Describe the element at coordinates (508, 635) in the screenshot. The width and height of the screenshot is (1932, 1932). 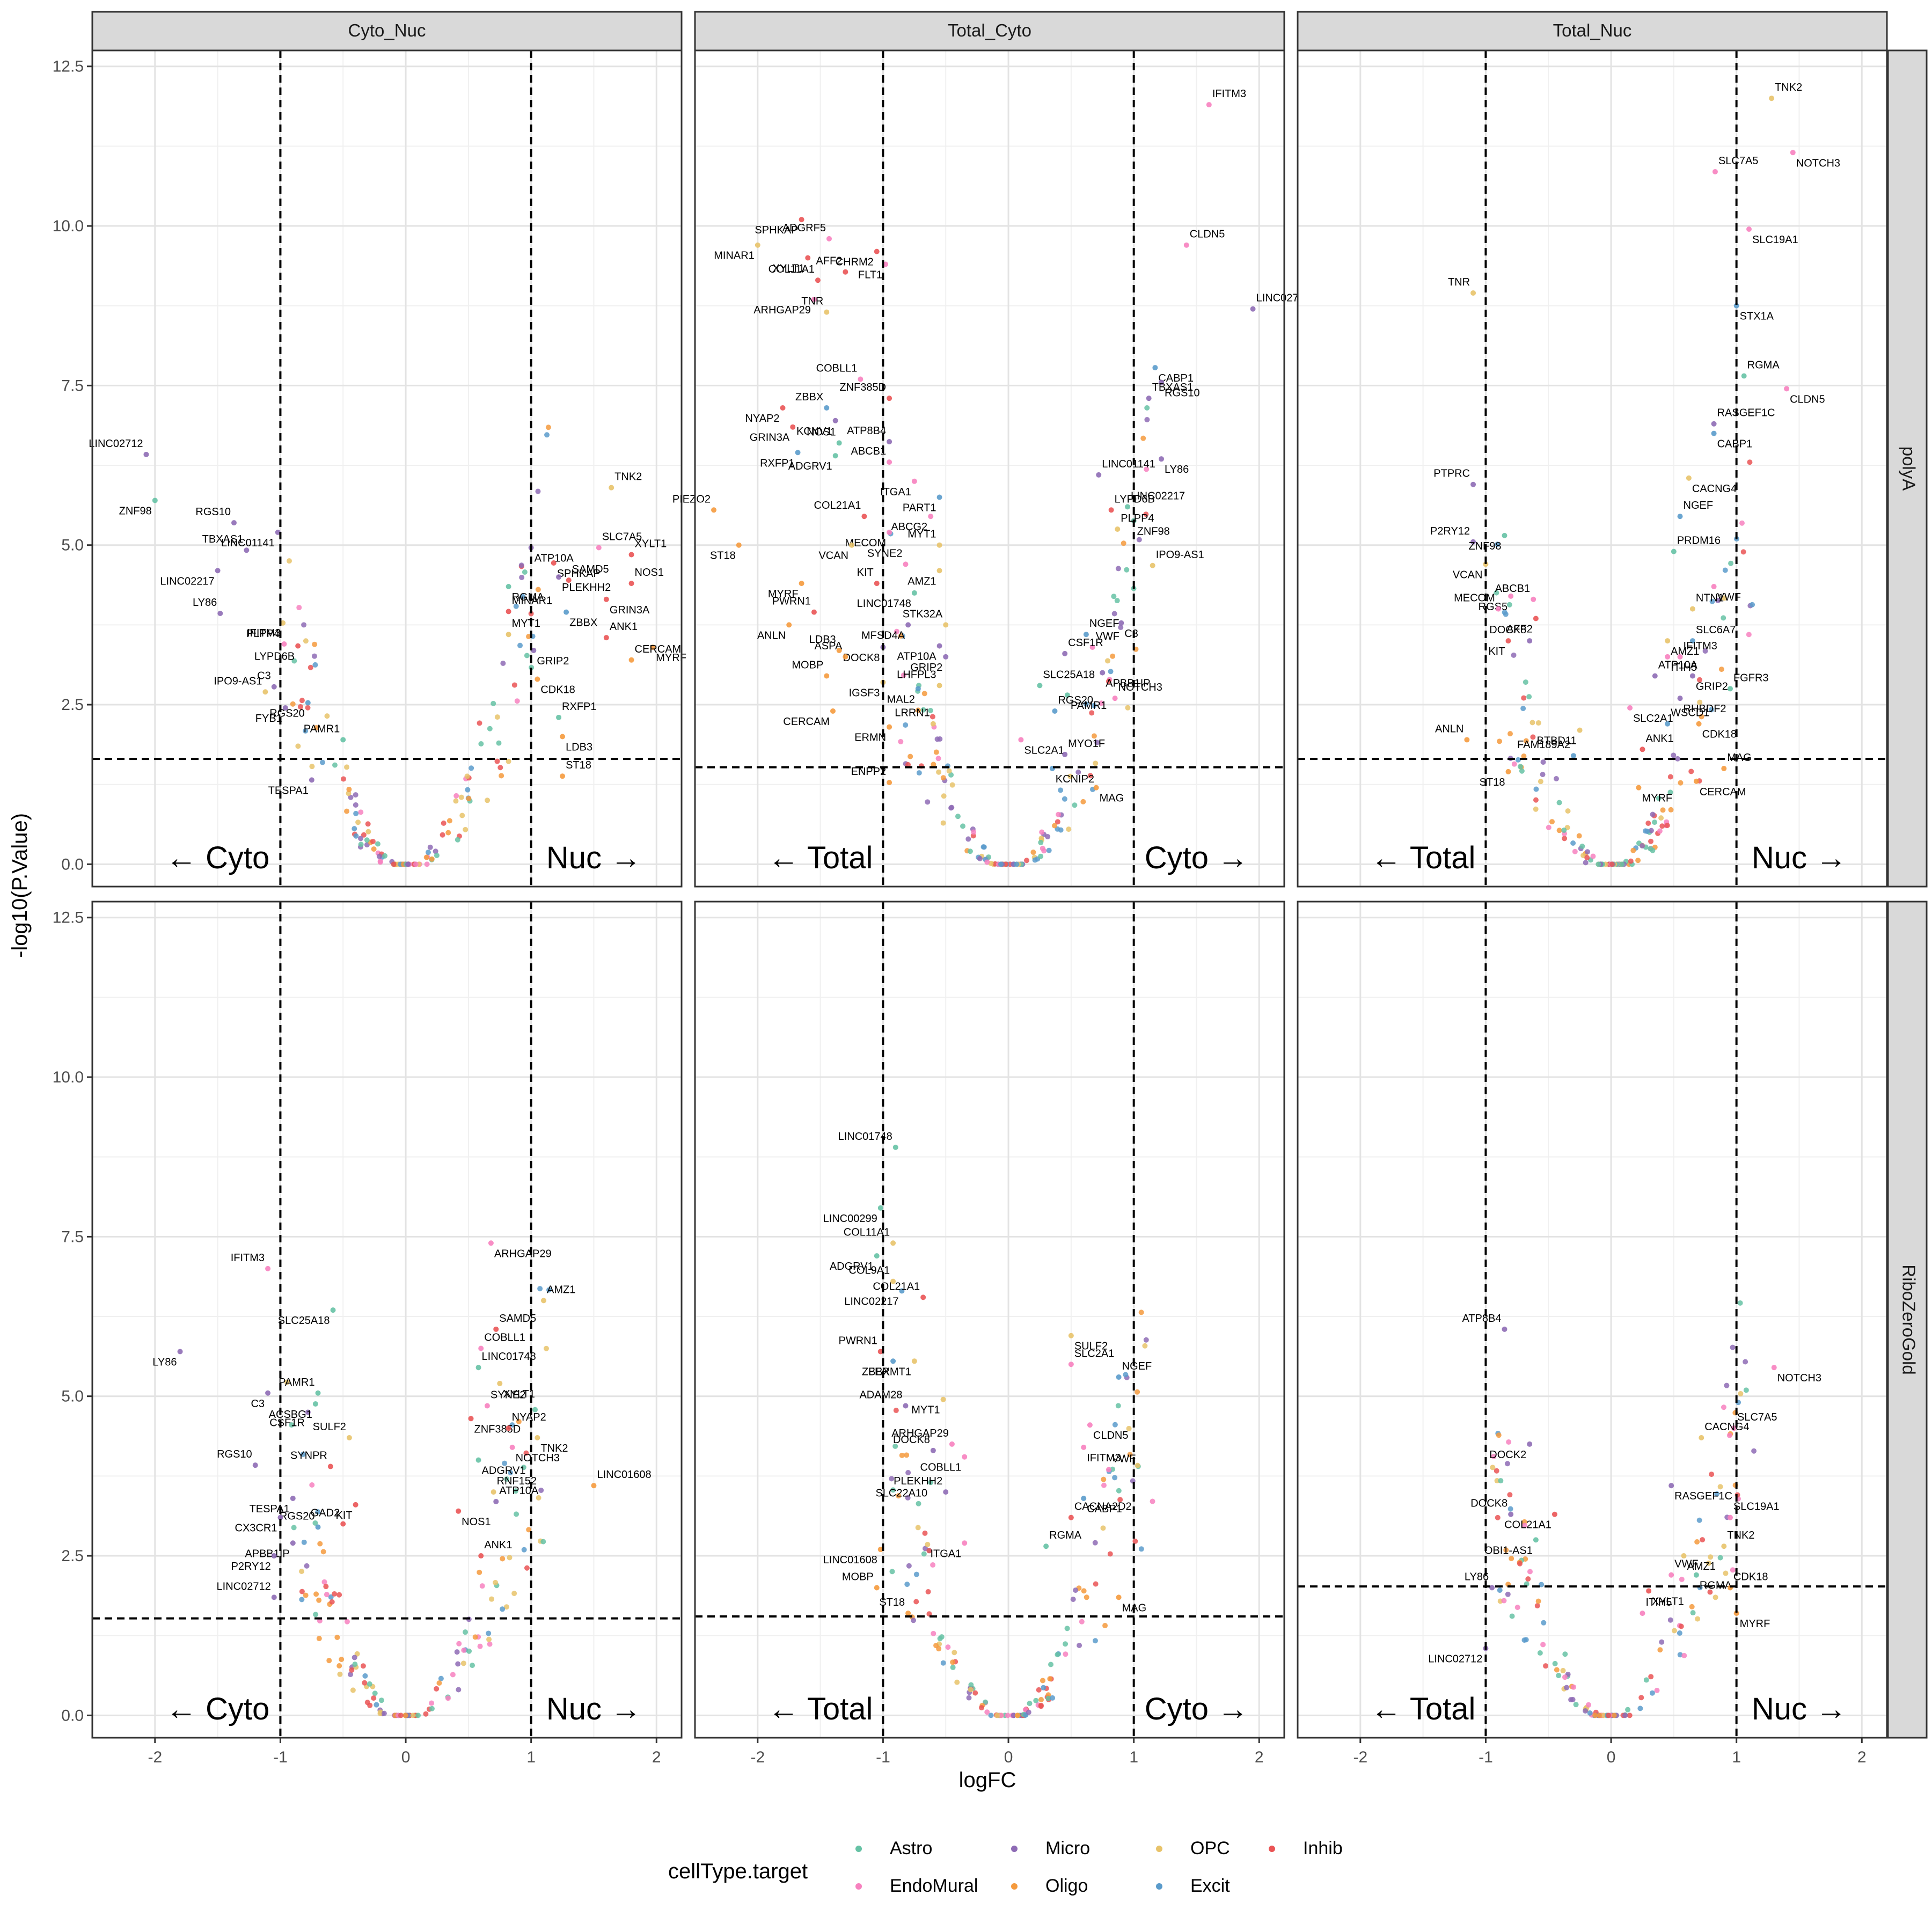
I see `gene-point-MYT1` at that location.